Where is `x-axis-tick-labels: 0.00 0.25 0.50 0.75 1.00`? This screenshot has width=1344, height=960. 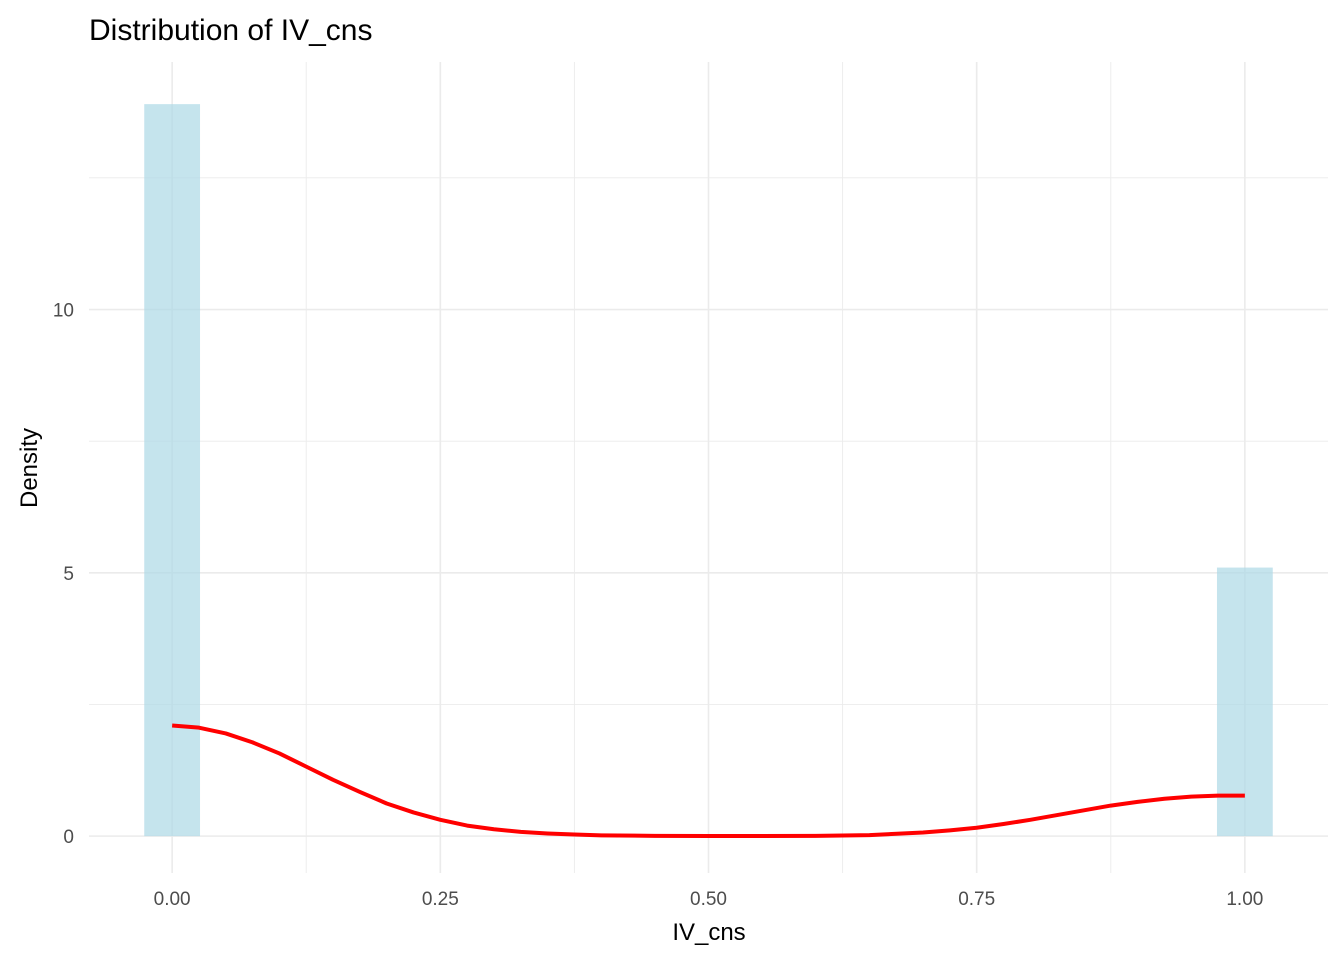
x-axis-tick-labels: 0.00 0.25 0.50 0.75 1.00 is located at coordinates (709, 899).